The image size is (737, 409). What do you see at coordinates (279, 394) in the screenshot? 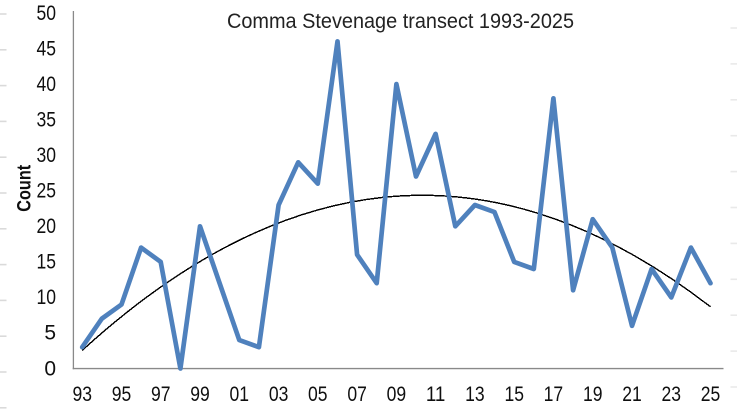
I see `svg-text: 03` at bounding box center [279, 394].